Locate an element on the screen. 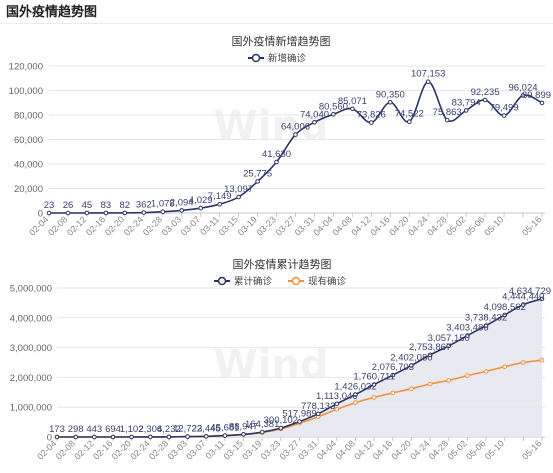 The height and width of the screenshot is (473, 553). legend: 累计确诊 现有确诊 is located at coordinates (280, 282).